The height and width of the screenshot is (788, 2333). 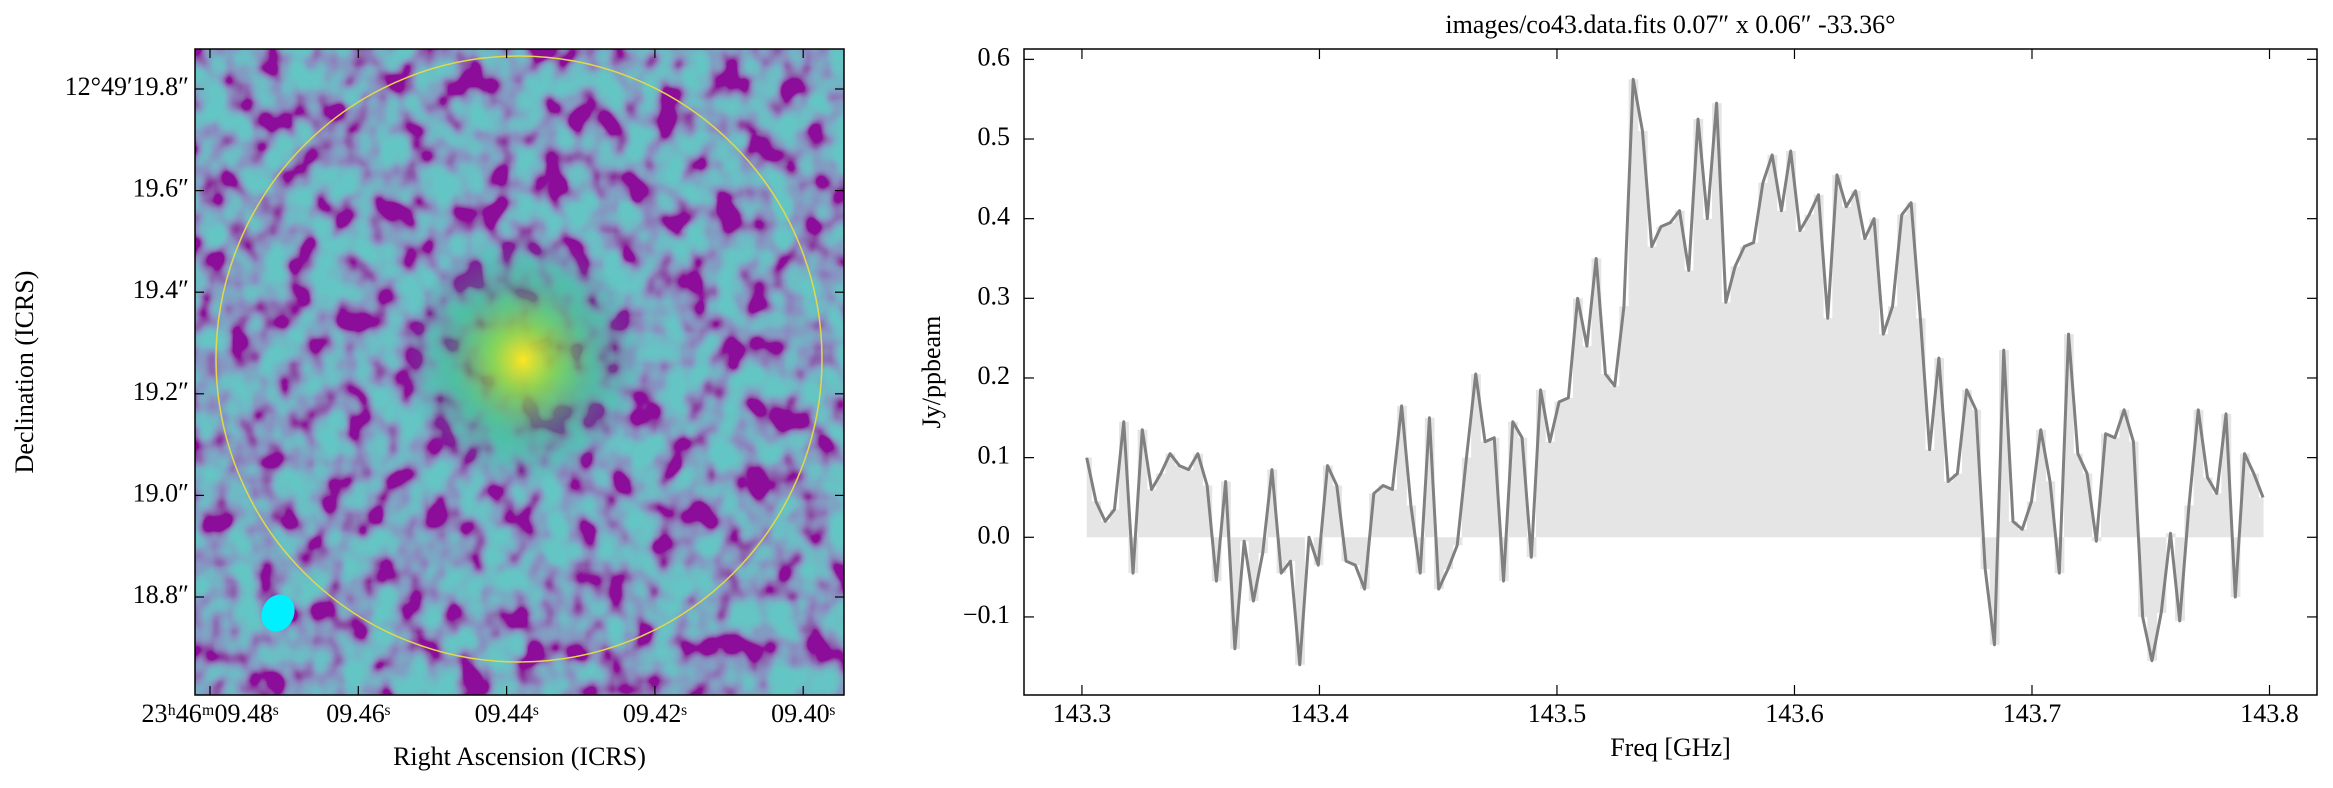 I want to click on x-tick-label: 143.5, so click(x=1557, y=713).